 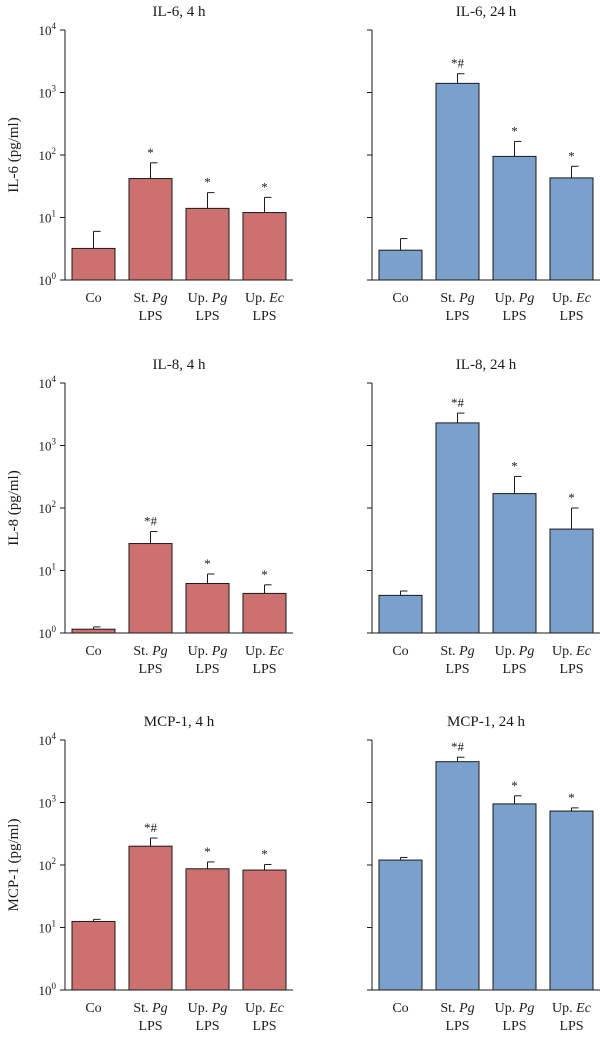 I want to click on category-label-3-0: Co, so click(x=400, y=651).